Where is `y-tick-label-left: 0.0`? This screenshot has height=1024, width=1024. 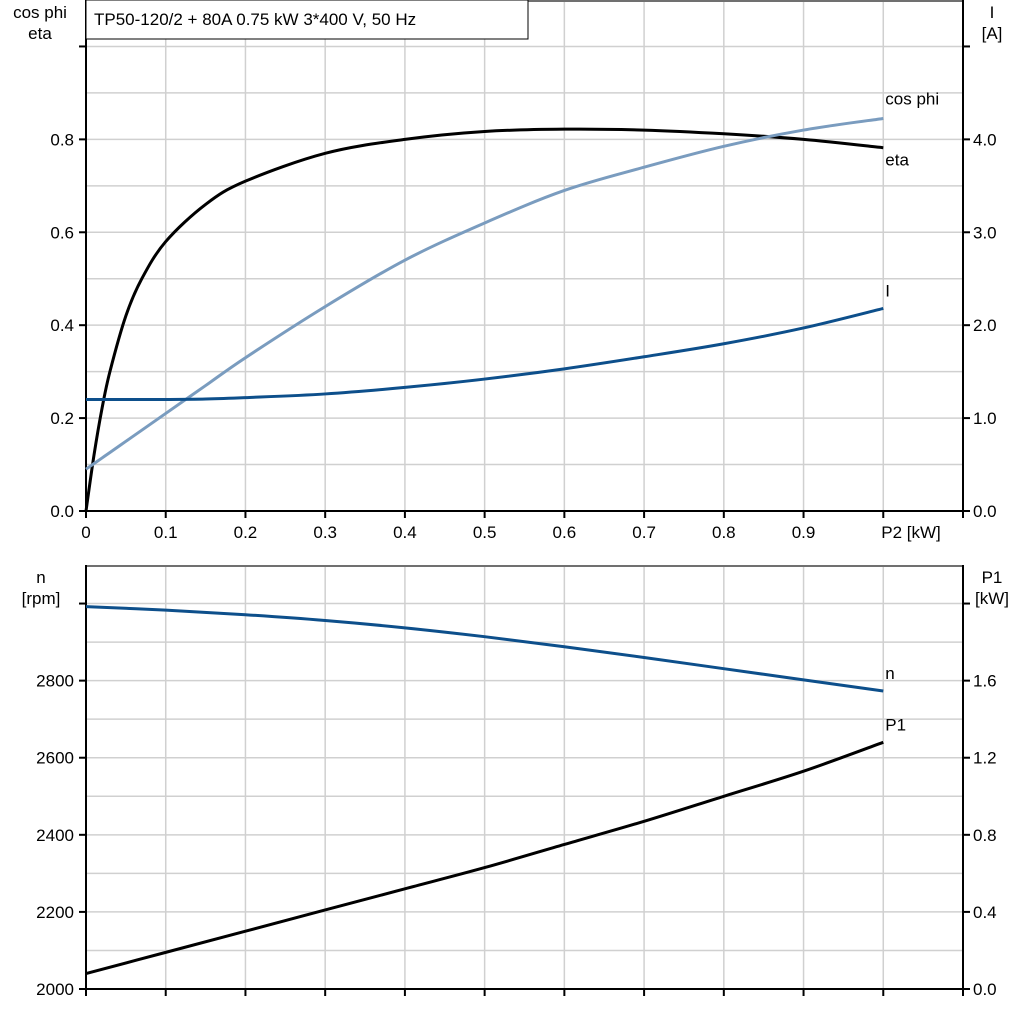 y-tick-label-left: 0.0 is located at coordinates (62, 511).